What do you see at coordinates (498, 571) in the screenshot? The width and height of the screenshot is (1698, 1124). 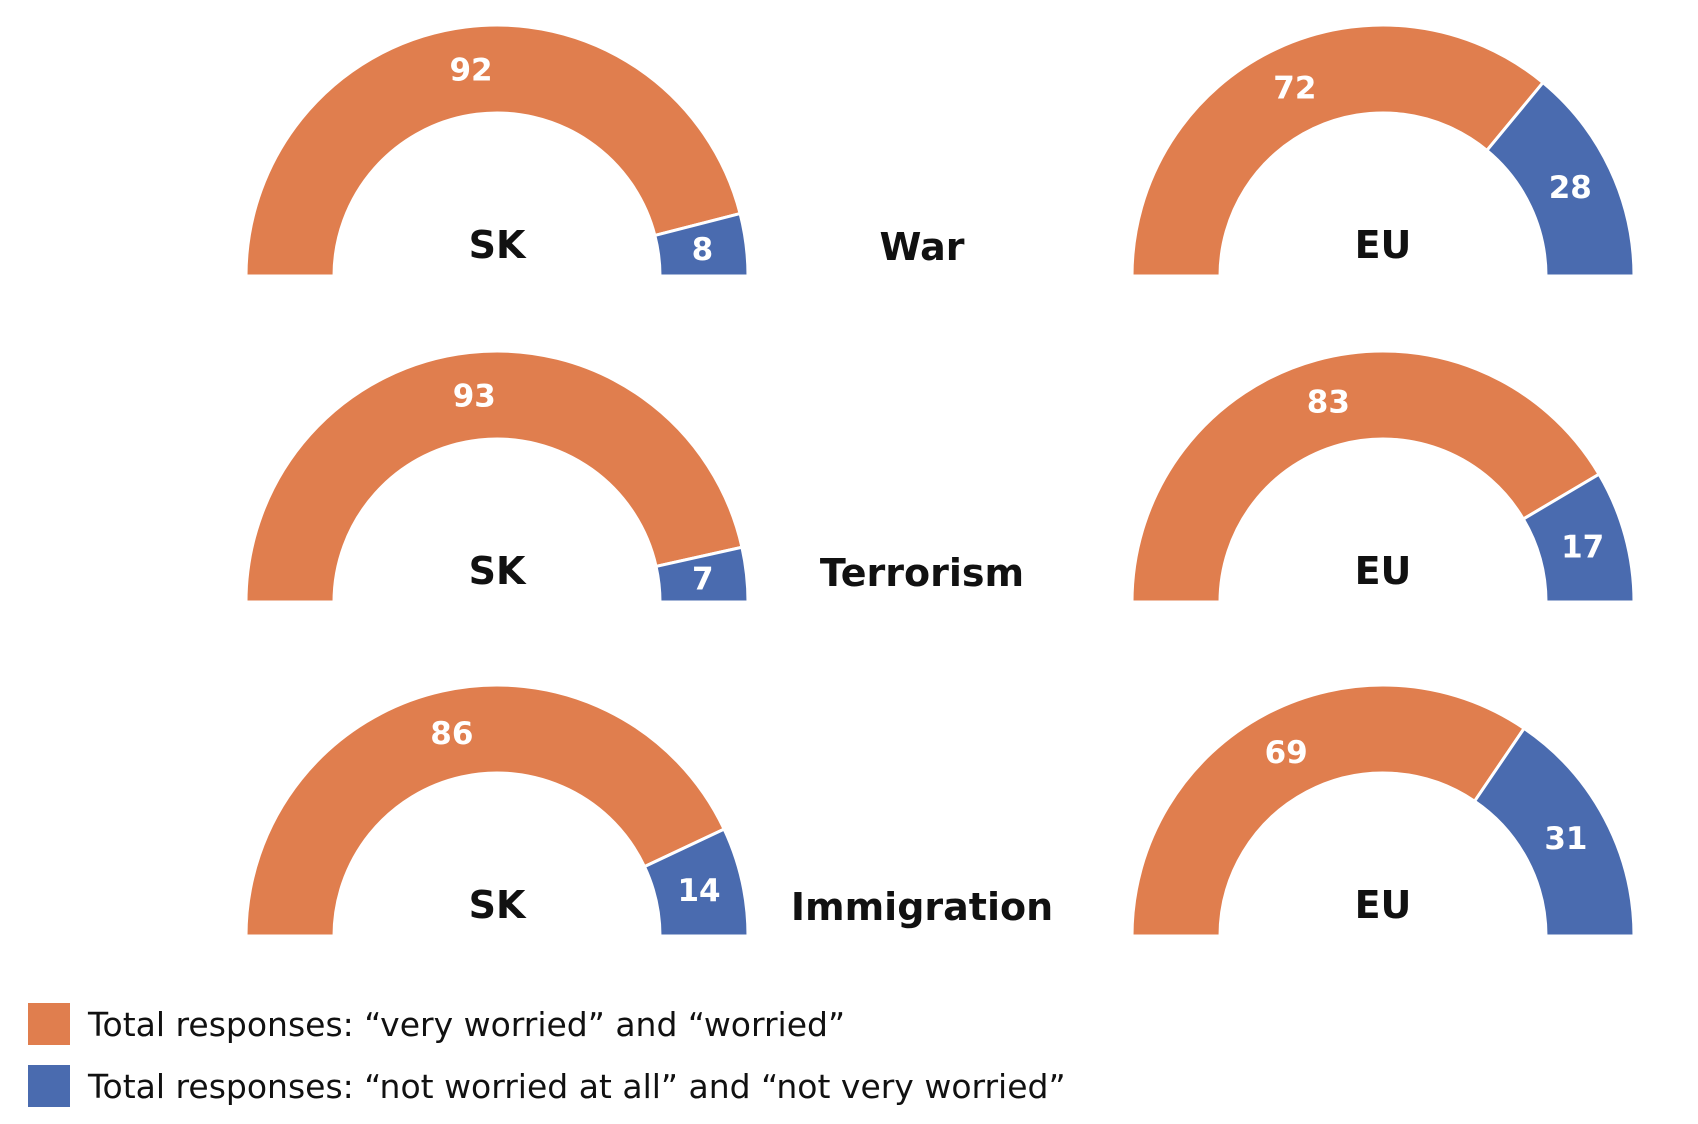 I see `region-label-terrorism-sk: SK` at bounding box center [498, 571].